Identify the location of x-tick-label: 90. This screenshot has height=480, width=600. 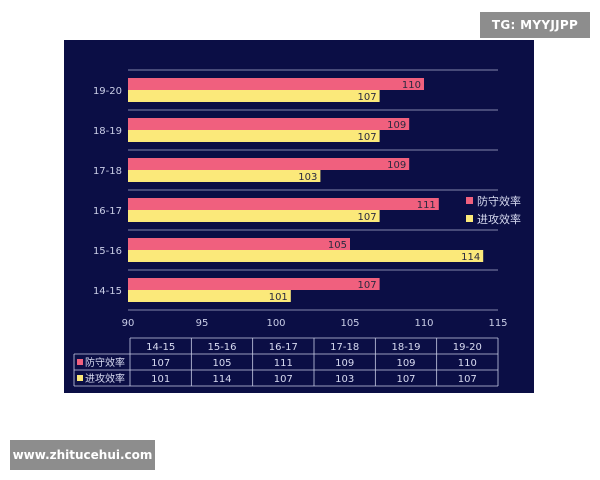
(128, 323).